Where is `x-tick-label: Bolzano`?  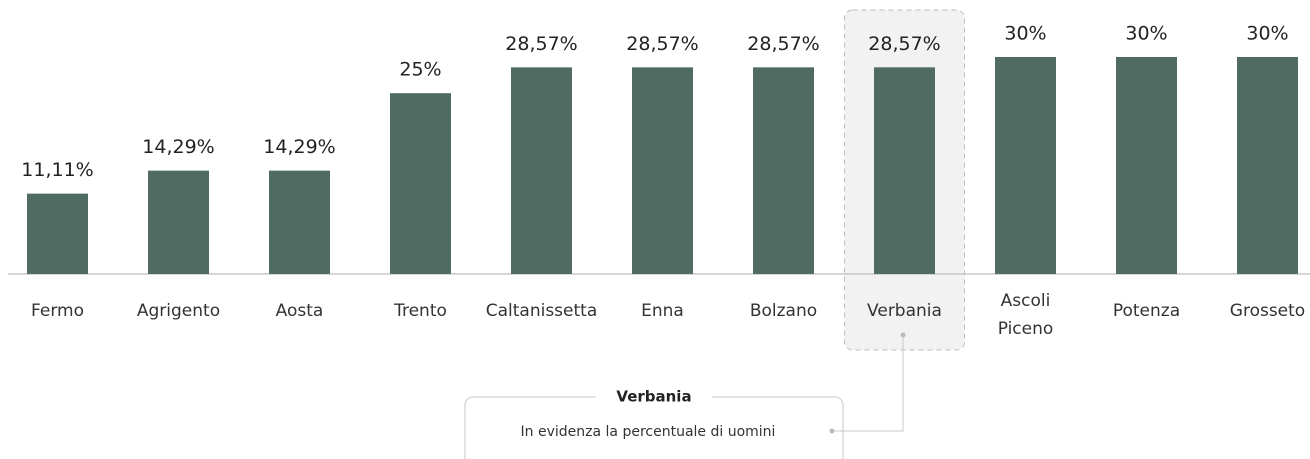 x-tick-label: Bolzano is located at coordinates (783, 311).